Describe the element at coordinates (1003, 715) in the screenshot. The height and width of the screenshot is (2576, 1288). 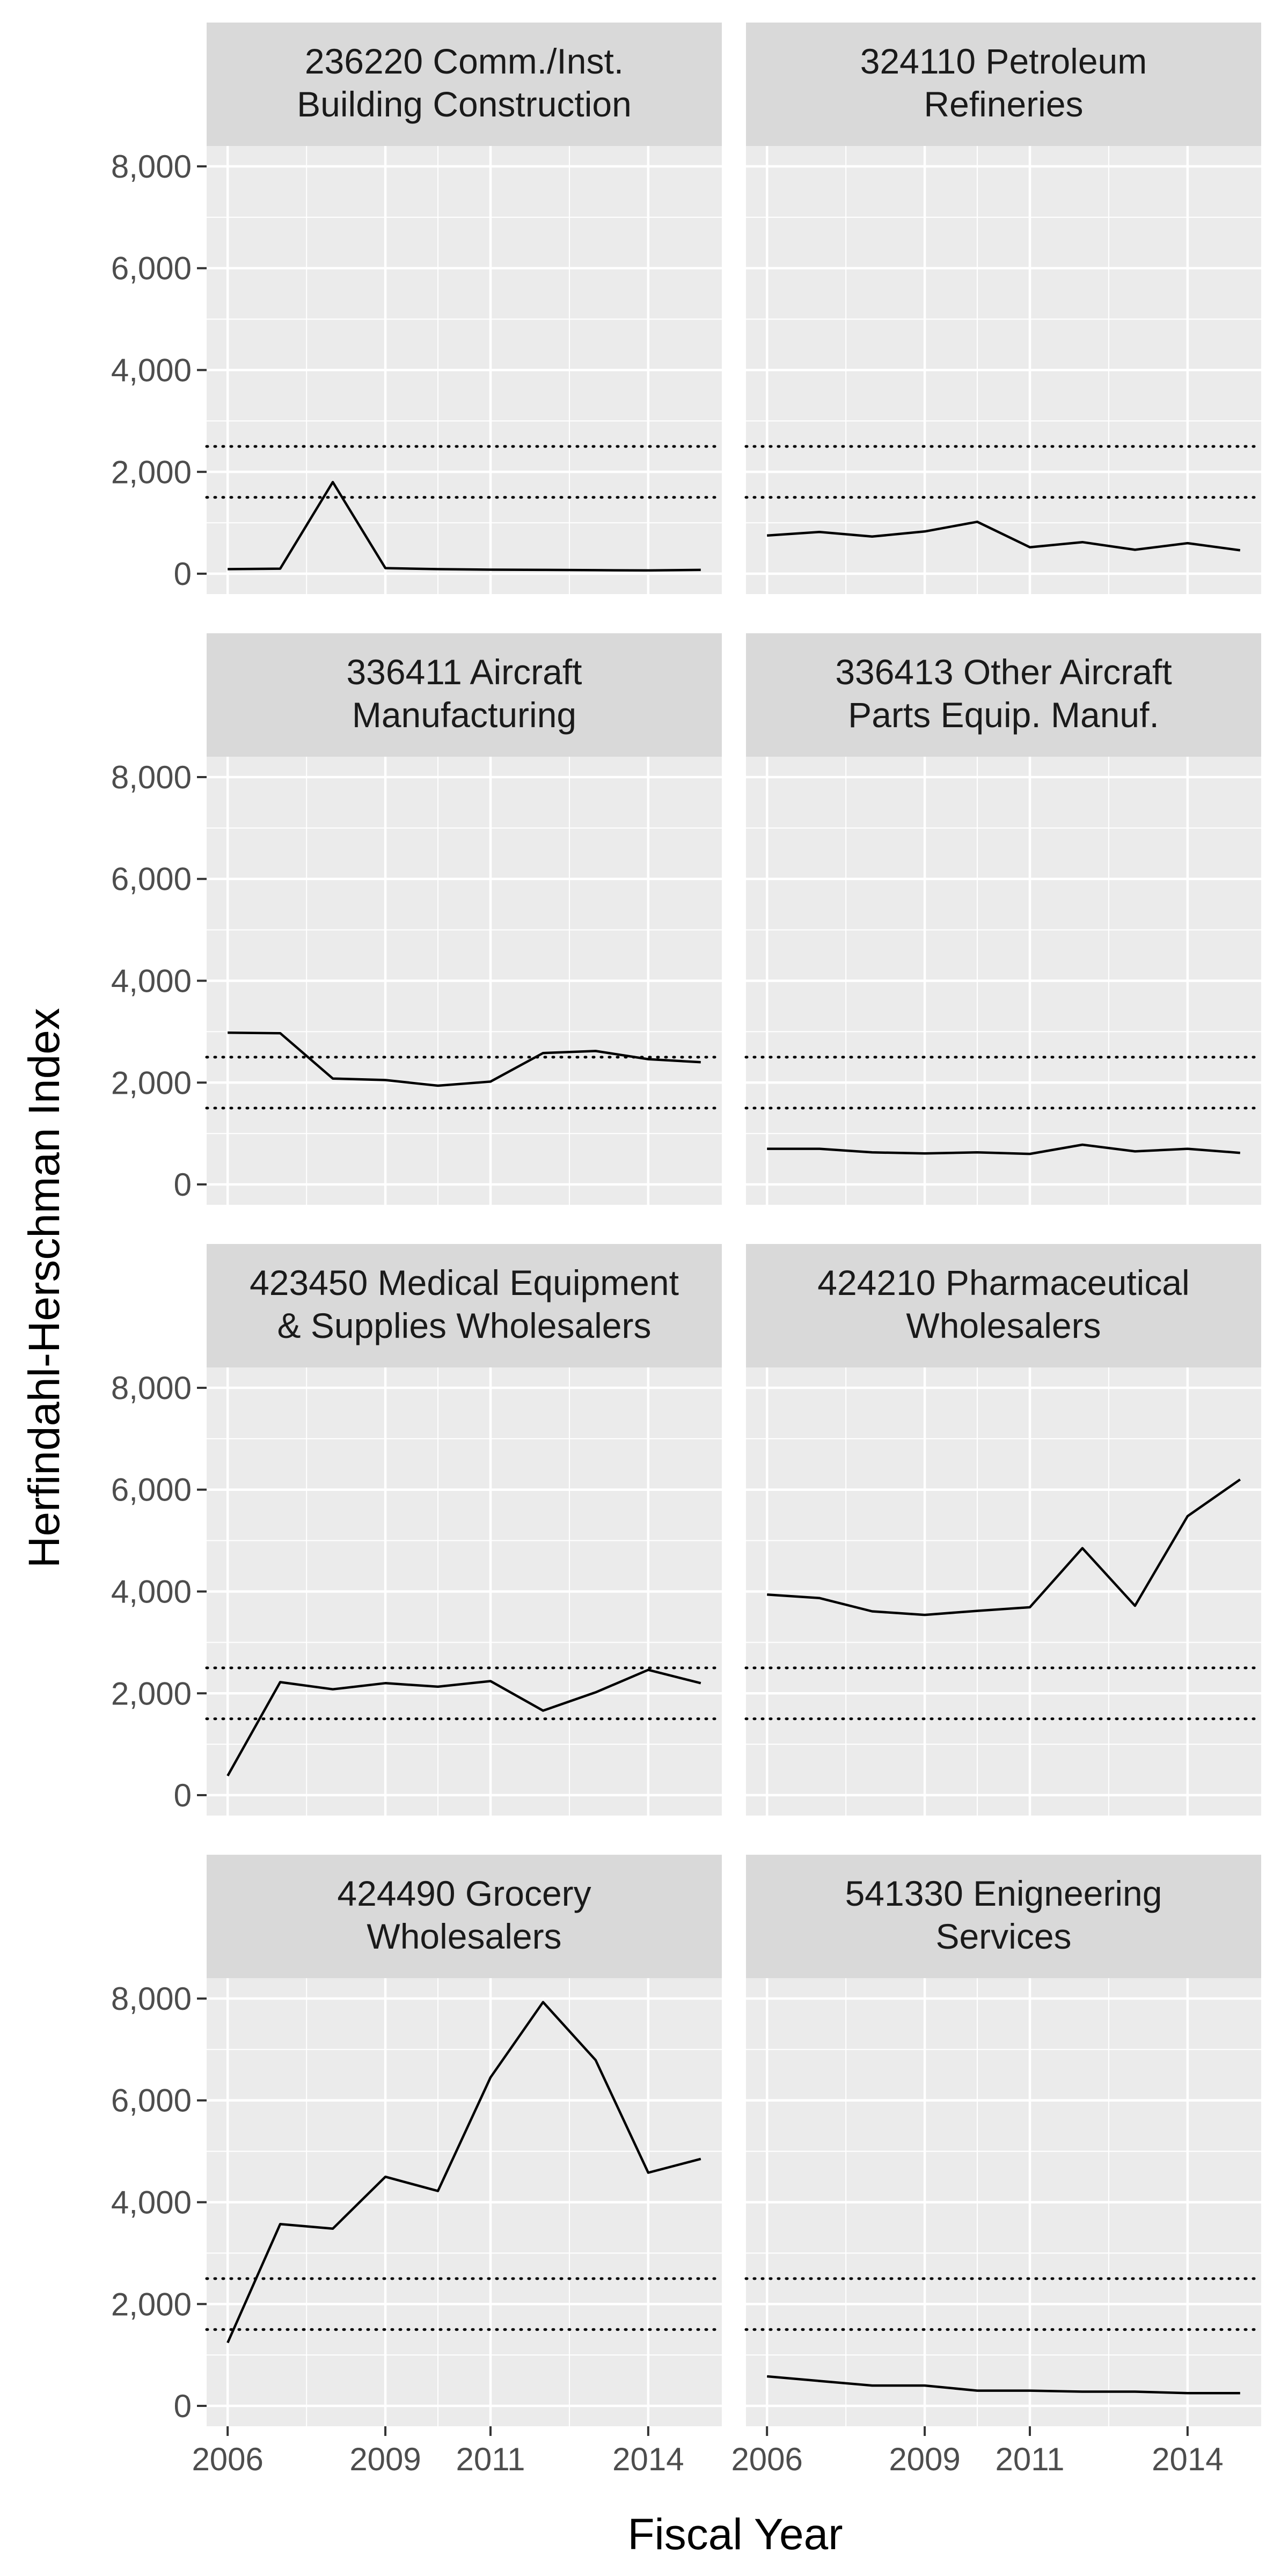
I see `panel-title-line: Parts Equip. Manuf.` at that location.